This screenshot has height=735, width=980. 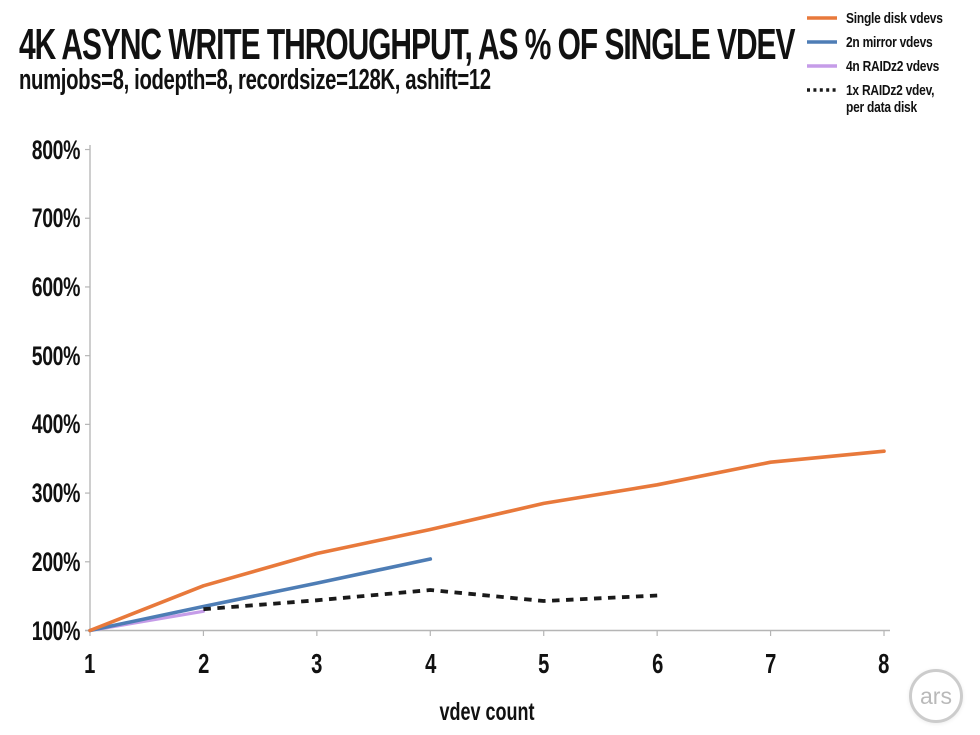 I want to click on series-line-1x-raidz2-vdev-per-data-disk, so click(x=430, y=600).